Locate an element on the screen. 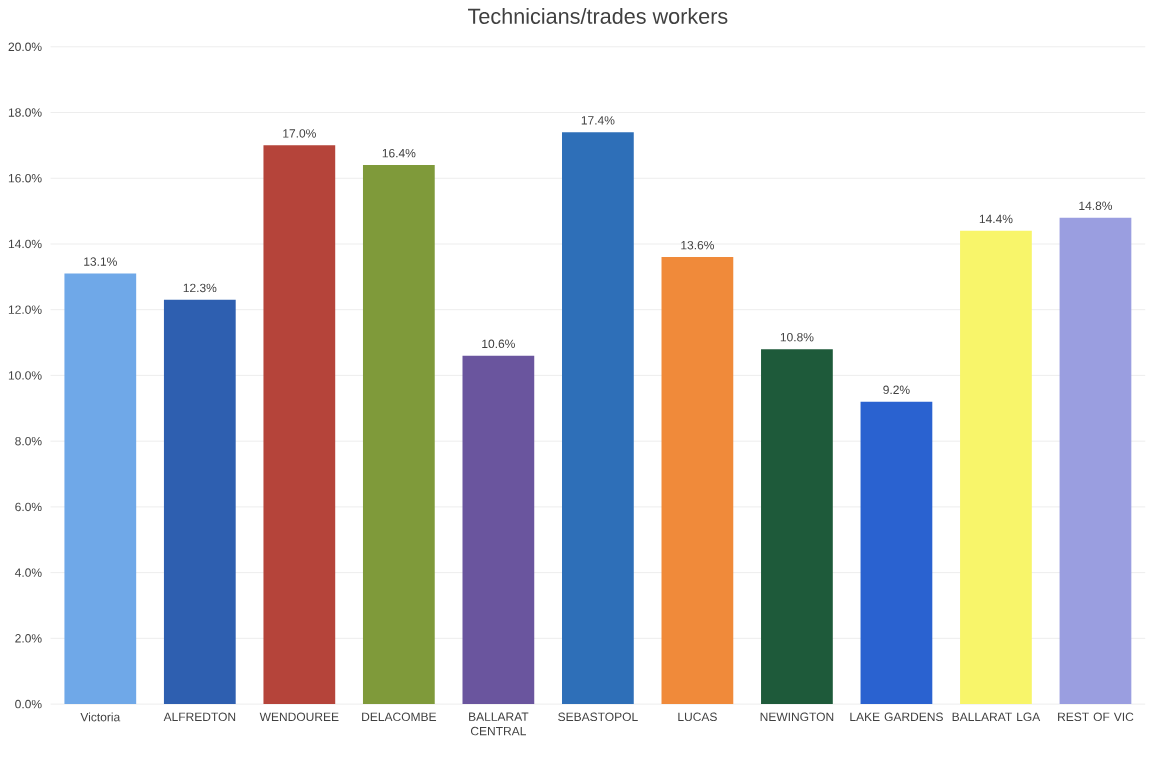 This screenshot has height=781, width=1153. y-tick-label: 6.0% is located at coordinates (28, 506).